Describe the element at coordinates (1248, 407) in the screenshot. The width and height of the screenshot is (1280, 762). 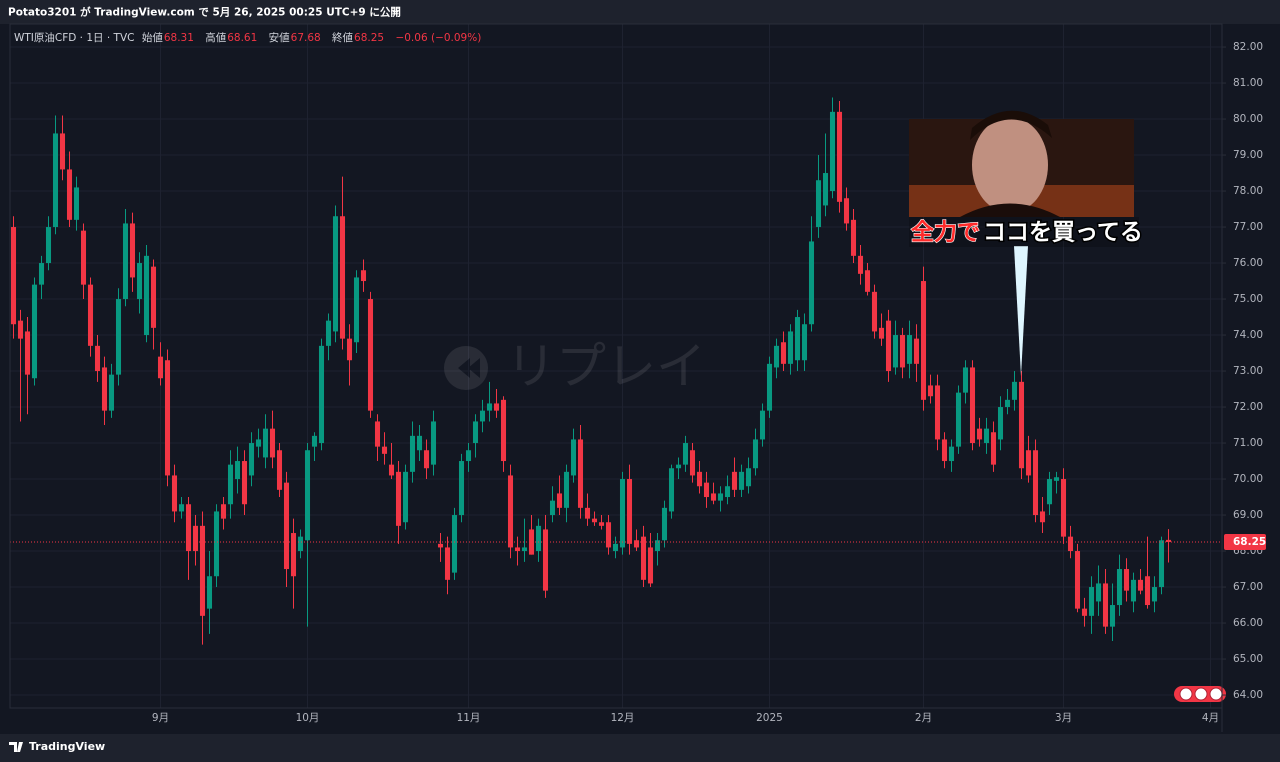
I see `y-tick-label: 72.00` at that location.